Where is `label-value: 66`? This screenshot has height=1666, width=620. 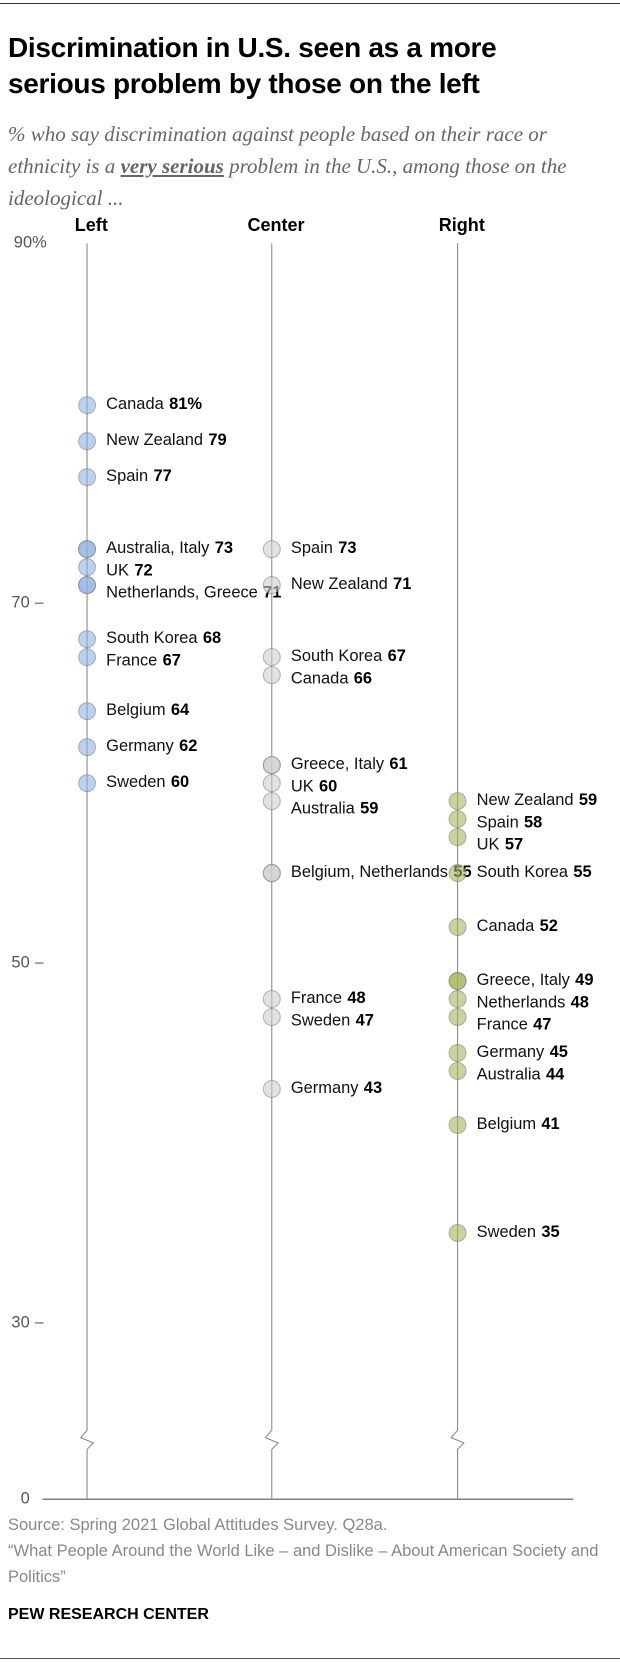 label-value: 66 is located at coordinates (363, 679).